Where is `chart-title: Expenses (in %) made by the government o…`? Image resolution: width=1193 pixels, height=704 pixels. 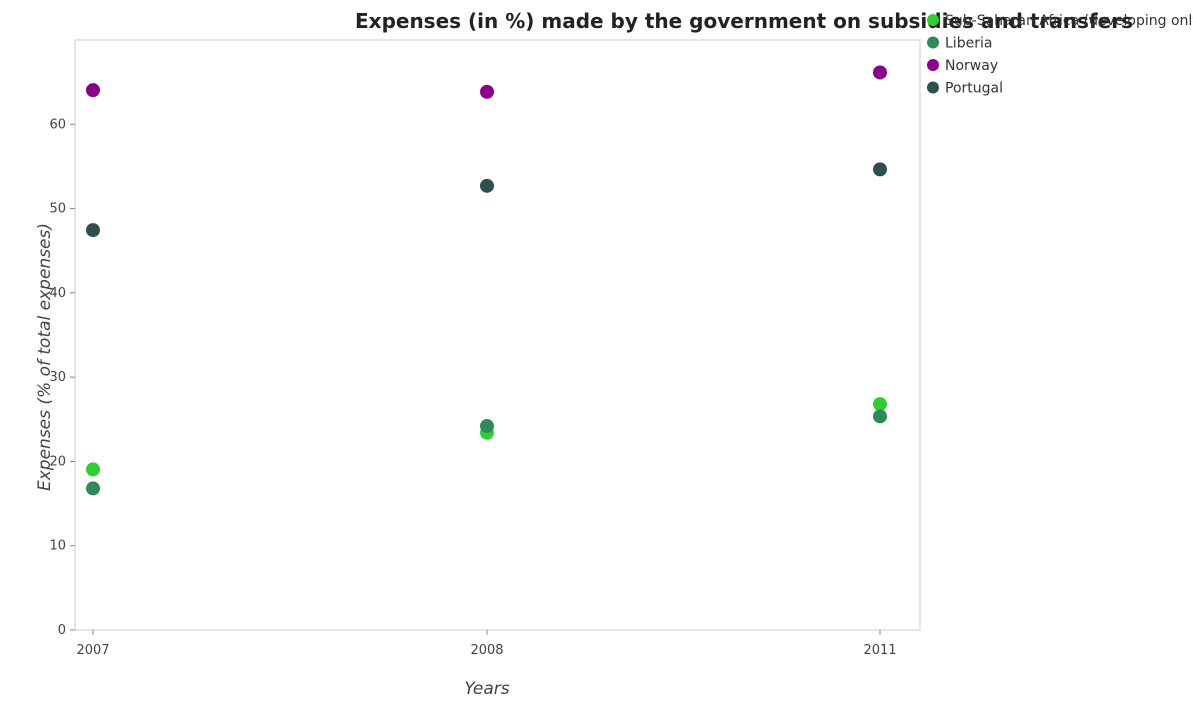
chart-title: Expenses (in %) made by the government o… is located at coordinates (744, 21).